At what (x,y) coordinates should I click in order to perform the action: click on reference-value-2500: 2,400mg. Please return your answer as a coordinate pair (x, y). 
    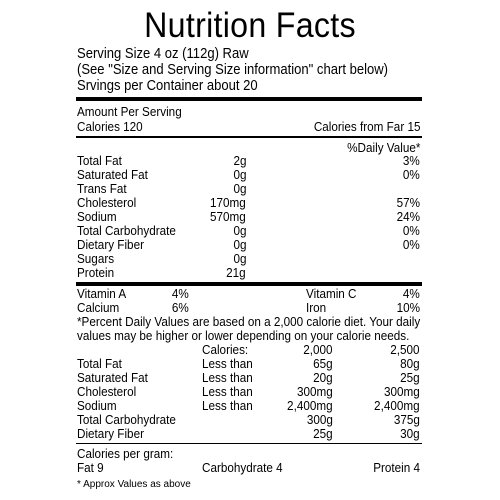
    Looking at the image, I should click on (397, 405).